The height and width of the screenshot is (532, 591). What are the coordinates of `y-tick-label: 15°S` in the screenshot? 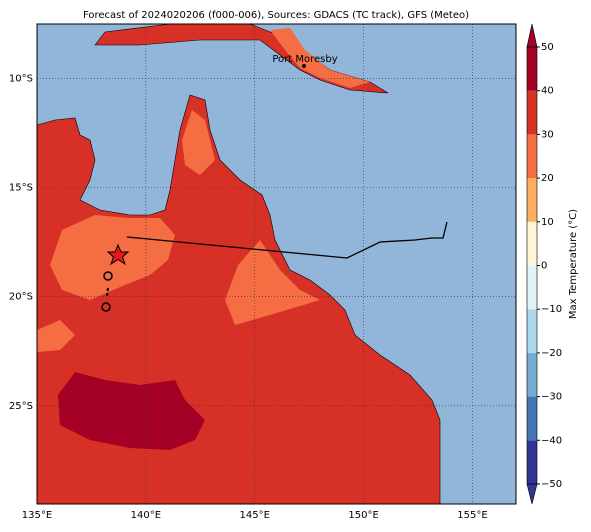 It's located at (21, 188).